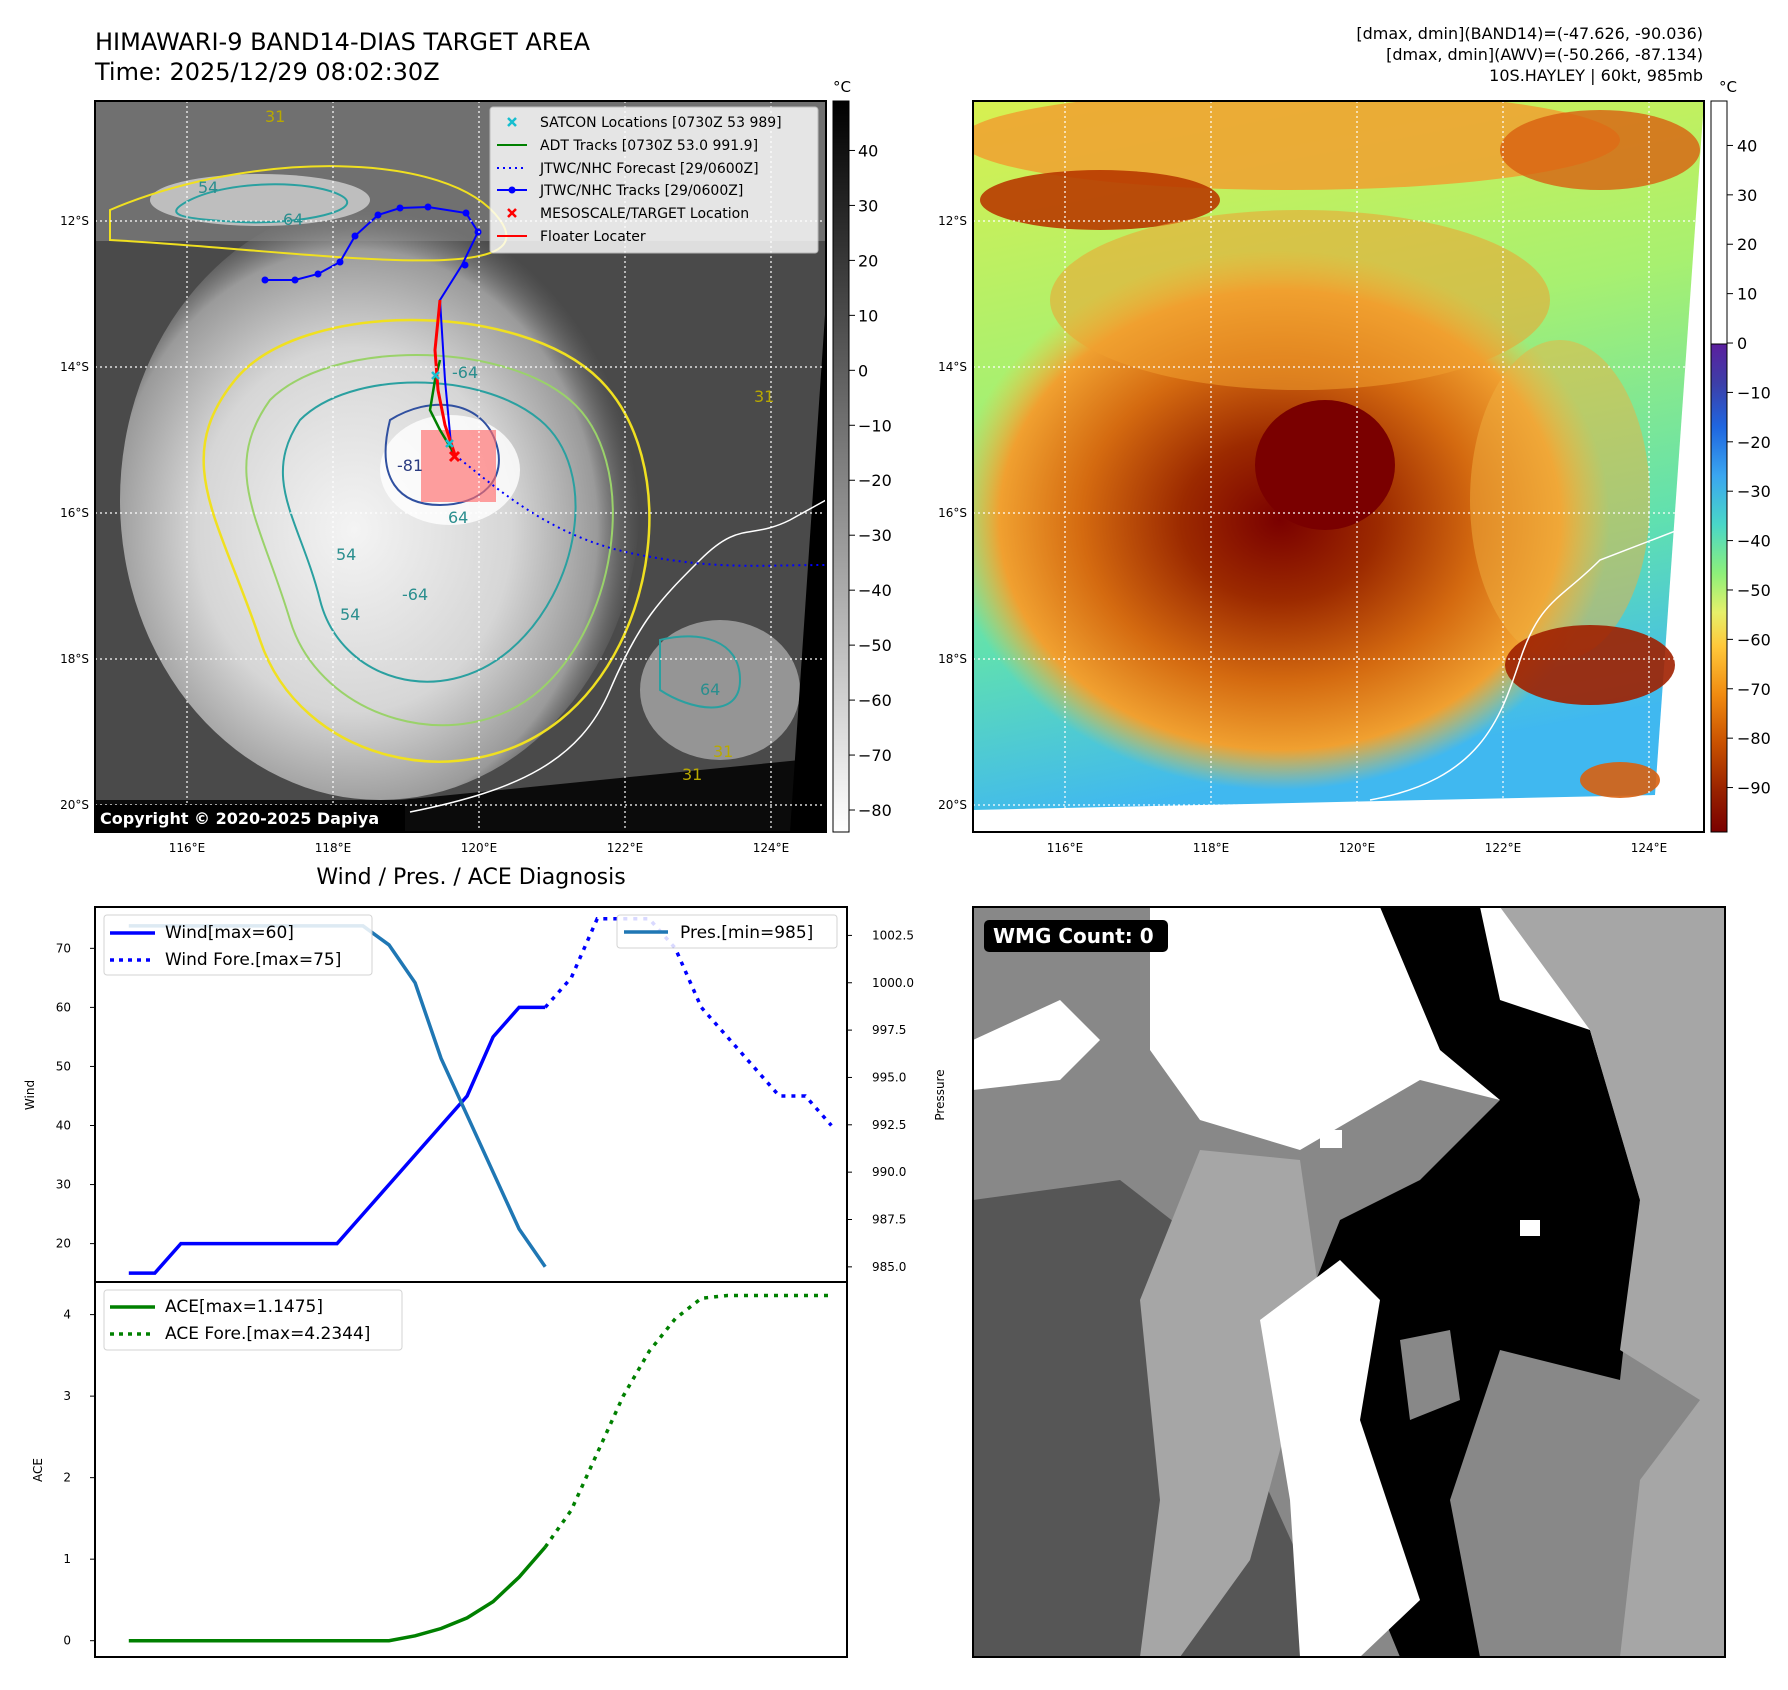 The height and width of the screenshot is (1690, 1788). Describe the element at coordinates (1747, 294) in the screenshot. I see `awv-colorbar-tick-label: 10` at that location.